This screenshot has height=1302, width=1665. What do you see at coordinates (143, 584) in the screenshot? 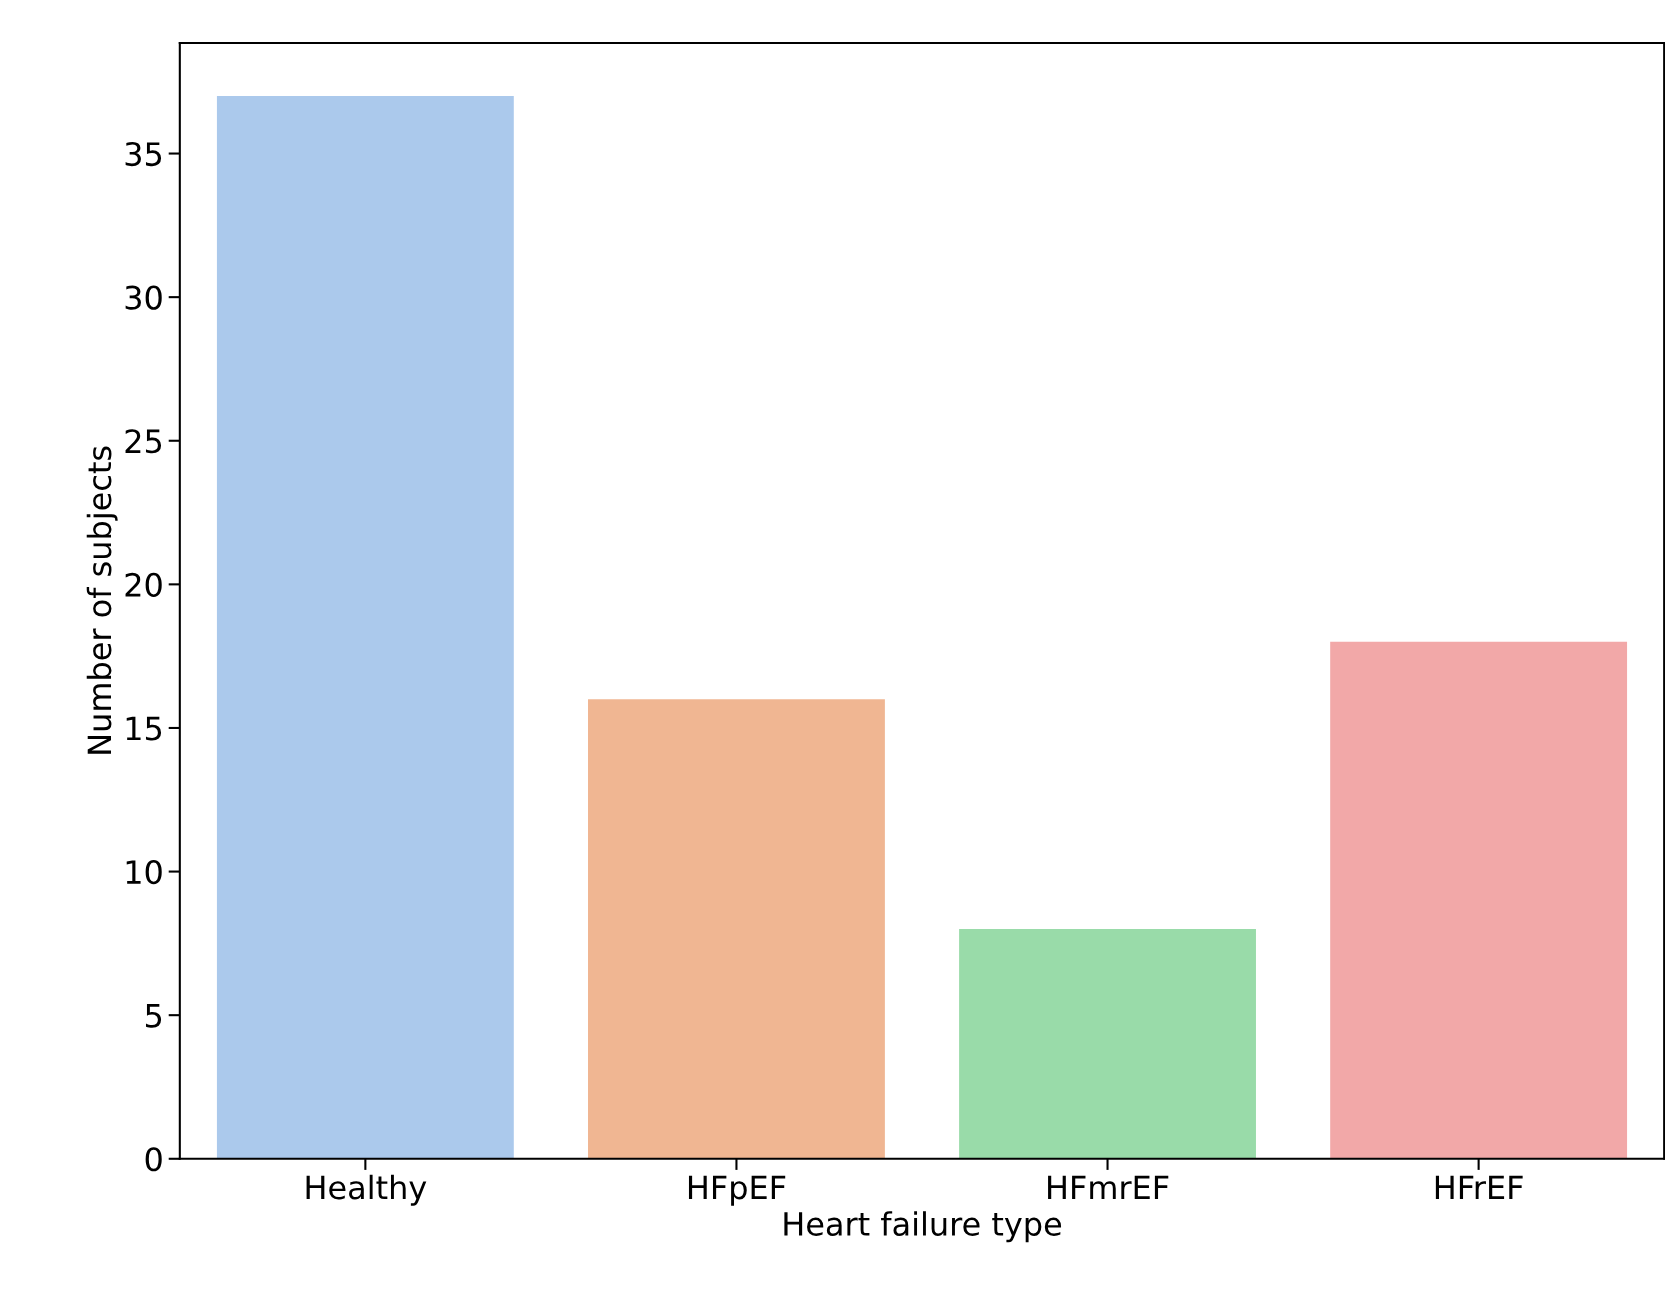
I see `y-tick-label: 20` at bounding box center [143, 584].